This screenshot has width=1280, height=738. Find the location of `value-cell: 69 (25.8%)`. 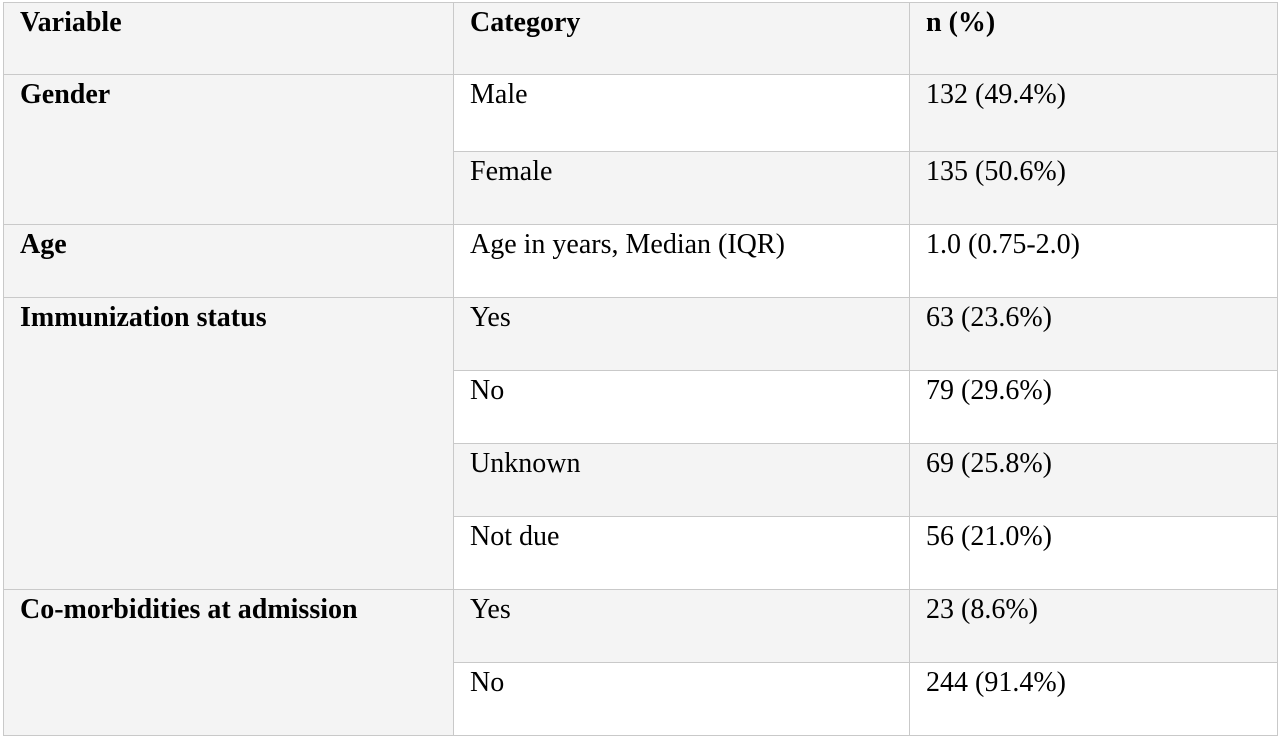

value-cell: 69 (25.8%) is located at coordinates (1093, 480).